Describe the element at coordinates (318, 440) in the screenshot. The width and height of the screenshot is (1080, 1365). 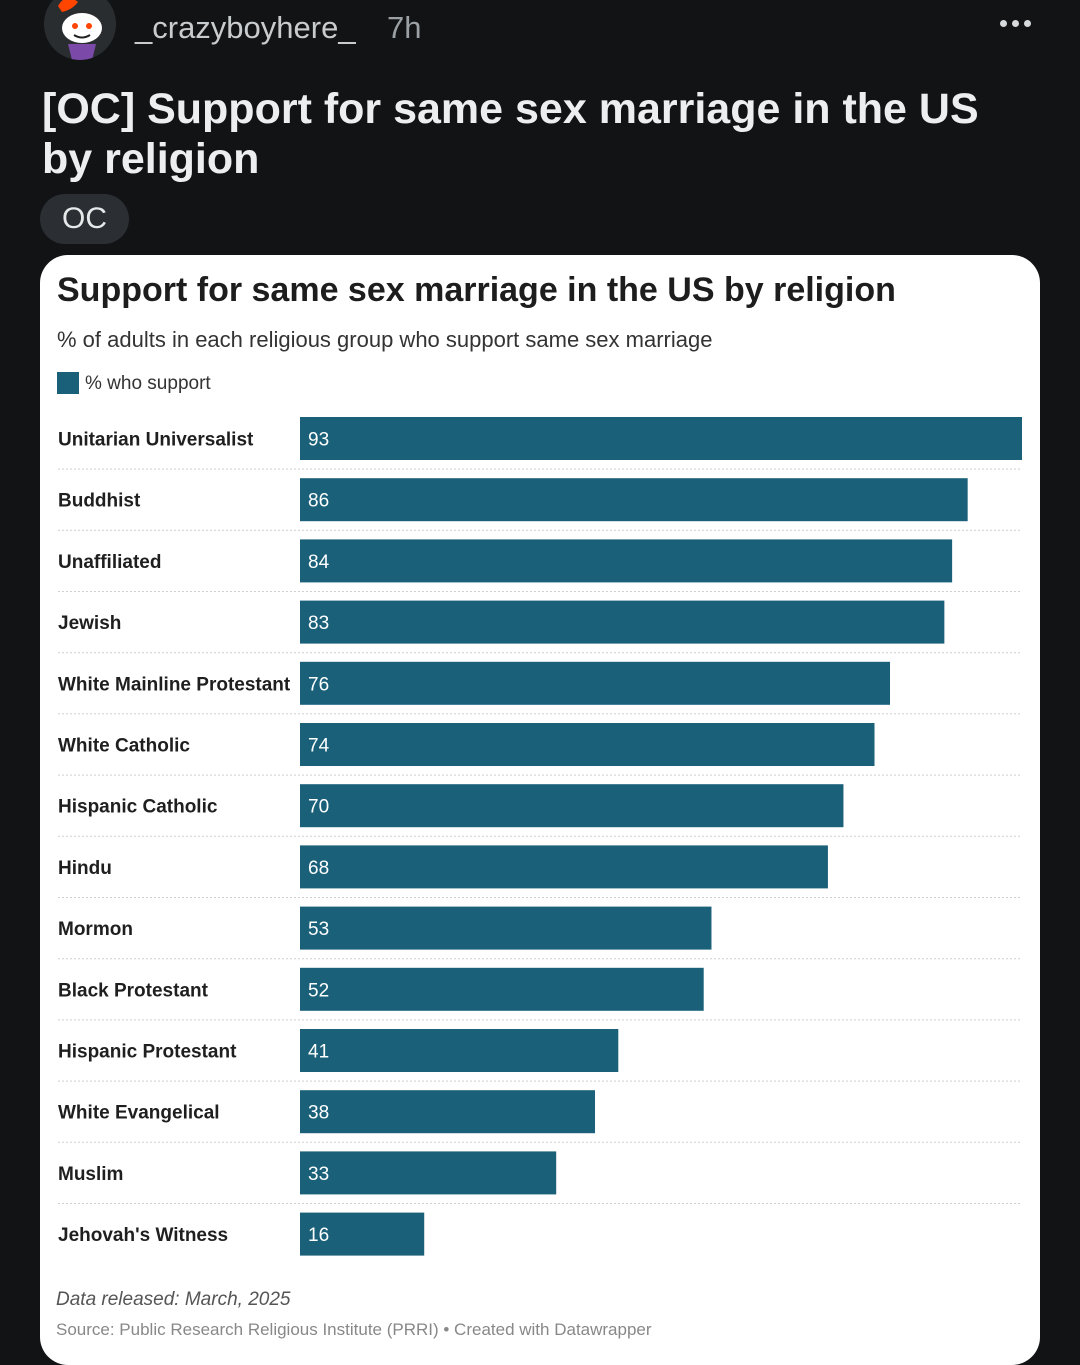
I see `bar-value-label: 93` at that location.